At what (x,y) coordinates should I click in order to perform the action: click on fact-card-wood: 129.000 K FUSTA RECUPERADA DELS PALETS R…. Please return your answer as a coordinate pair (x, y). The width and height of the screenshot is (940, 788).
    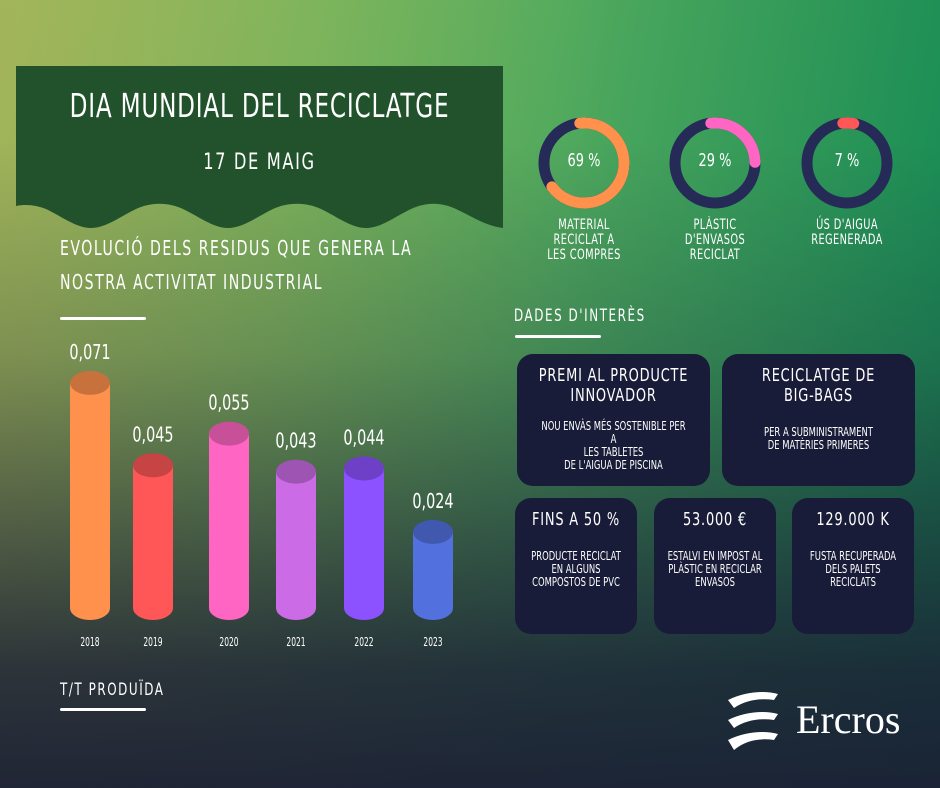
    Looking at the image, I should click on (853, 566).